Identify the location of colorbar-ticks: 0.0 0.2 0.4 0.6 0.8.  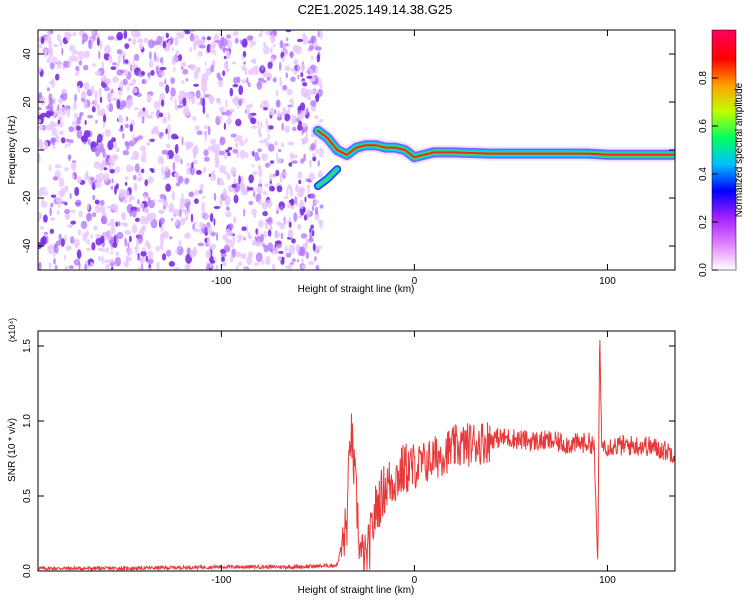
(708, 174).